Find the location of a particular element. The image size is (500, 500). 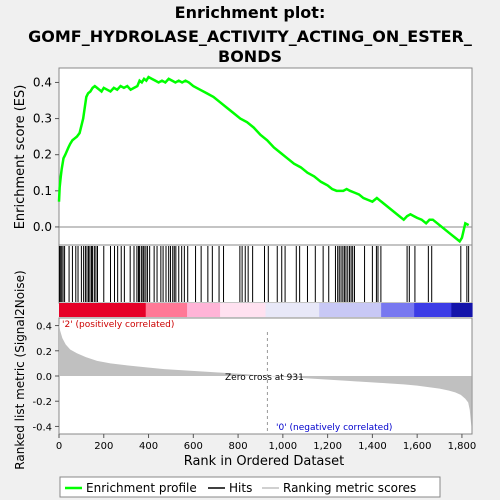

metric-y-tick-label: 0.0 is located at coordinates (44, 377).